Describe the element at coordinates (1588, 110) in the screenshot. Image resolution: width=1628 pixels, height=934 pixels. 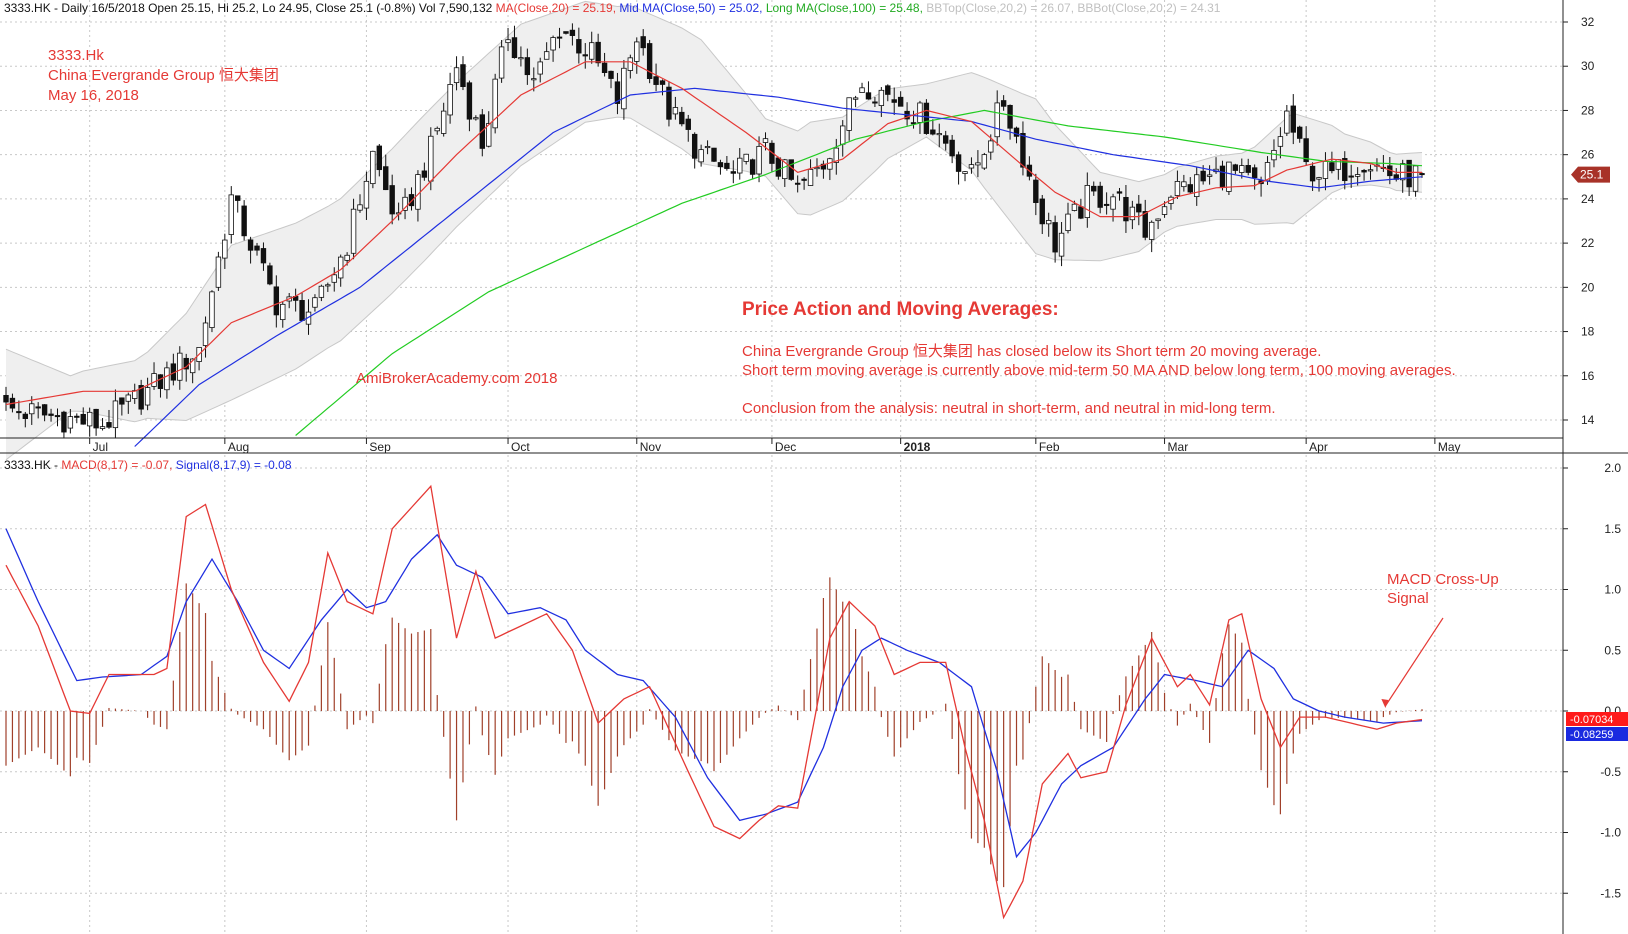
I see `price-y-tick-label: 28` at that location.